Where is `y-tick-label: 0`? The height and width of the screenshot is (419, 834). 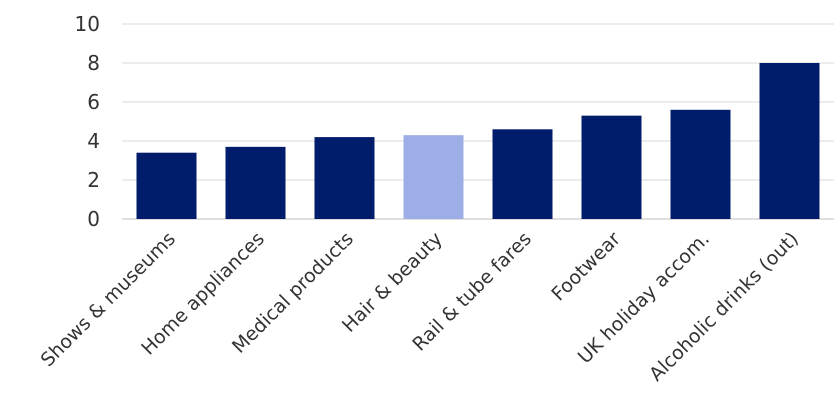 y-tick-label: 0 is located at coordinates (93, 219).